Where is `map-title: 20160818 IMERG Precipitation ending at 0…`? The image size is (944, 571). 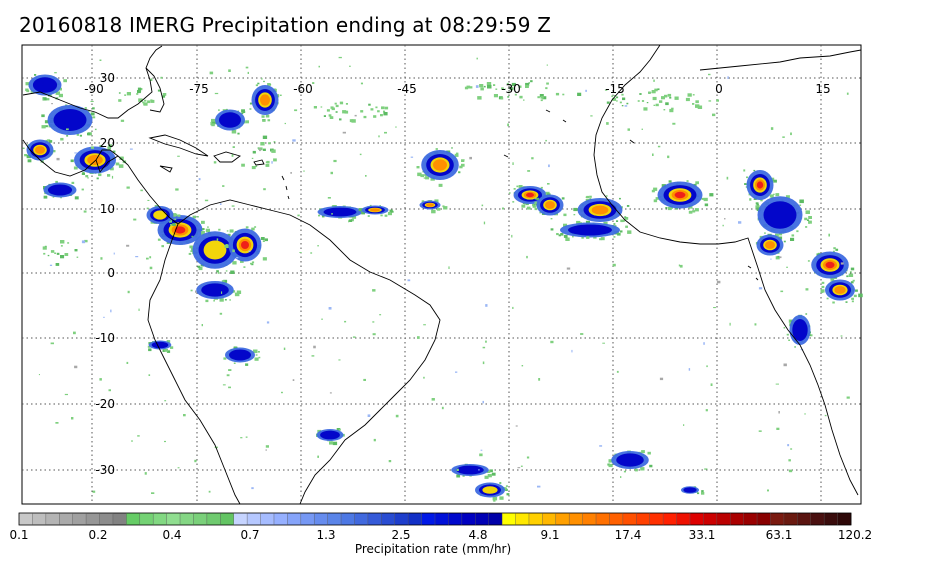
map-title: 20160818 IMERG Precipitation ending at 0… is located at coordinates (285, 25).